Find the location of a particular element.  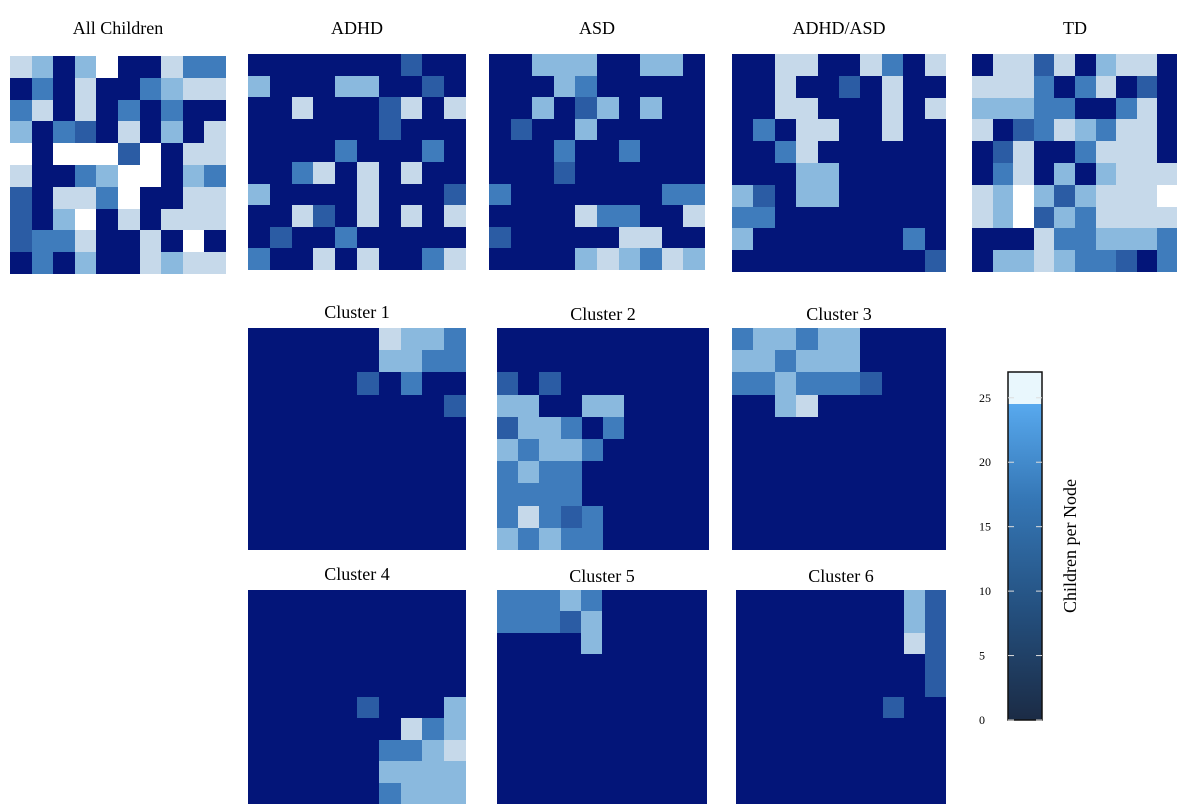

panel-cluster-4: Cluster 4 is located at coordinates (357, 684).